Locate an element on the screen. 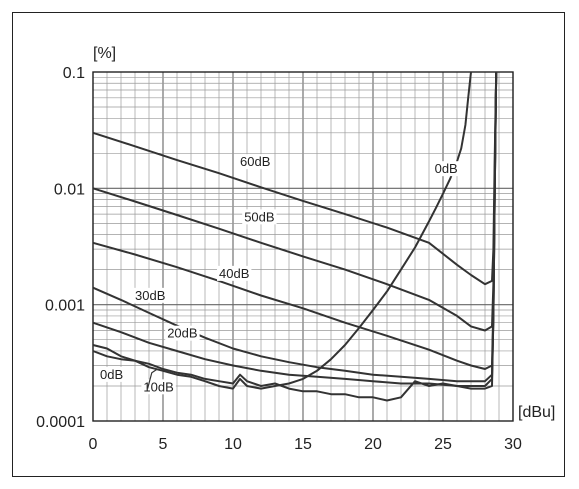  series-label-0db: 0dB is located at coordinates (111, 374).